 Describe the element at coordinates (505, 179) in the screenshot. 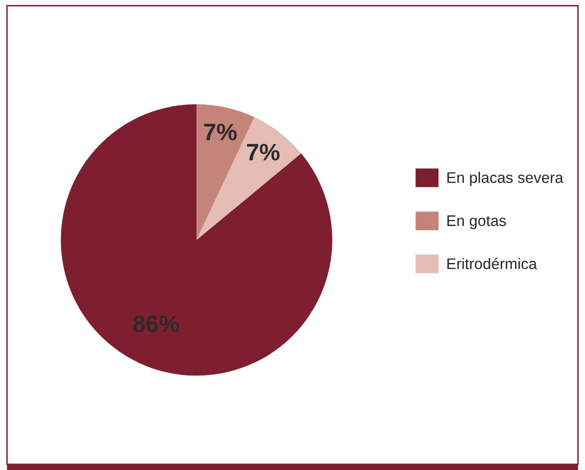

I see `legend-label: En placas severa` at that location.